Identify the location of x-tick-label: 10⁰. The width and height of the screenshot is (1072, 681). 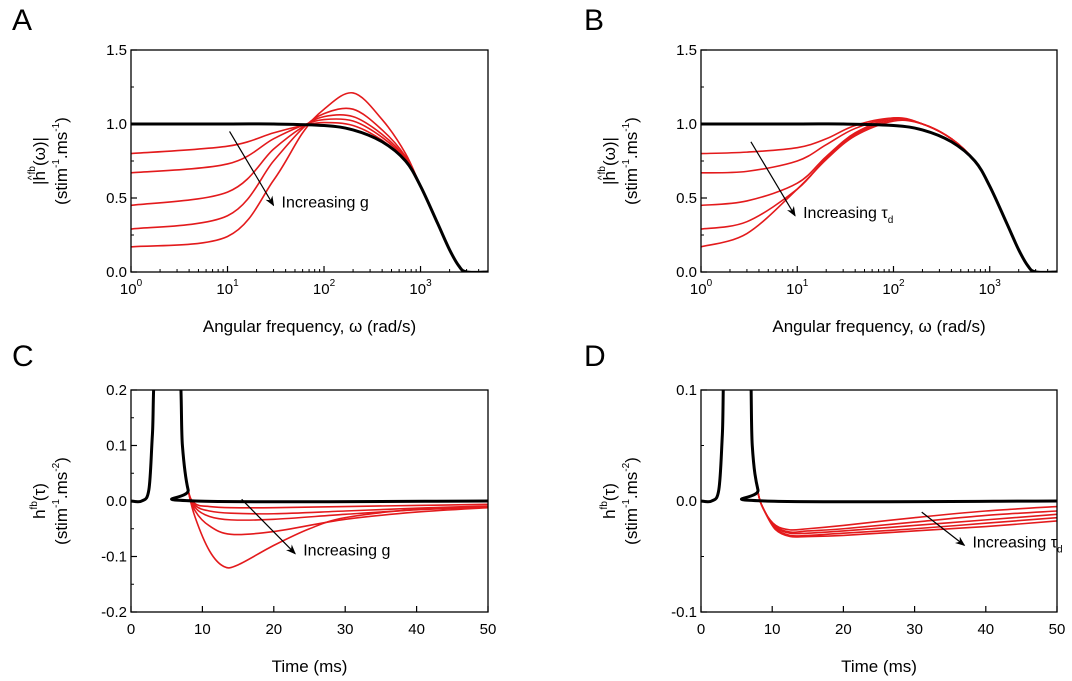
(131, 288).